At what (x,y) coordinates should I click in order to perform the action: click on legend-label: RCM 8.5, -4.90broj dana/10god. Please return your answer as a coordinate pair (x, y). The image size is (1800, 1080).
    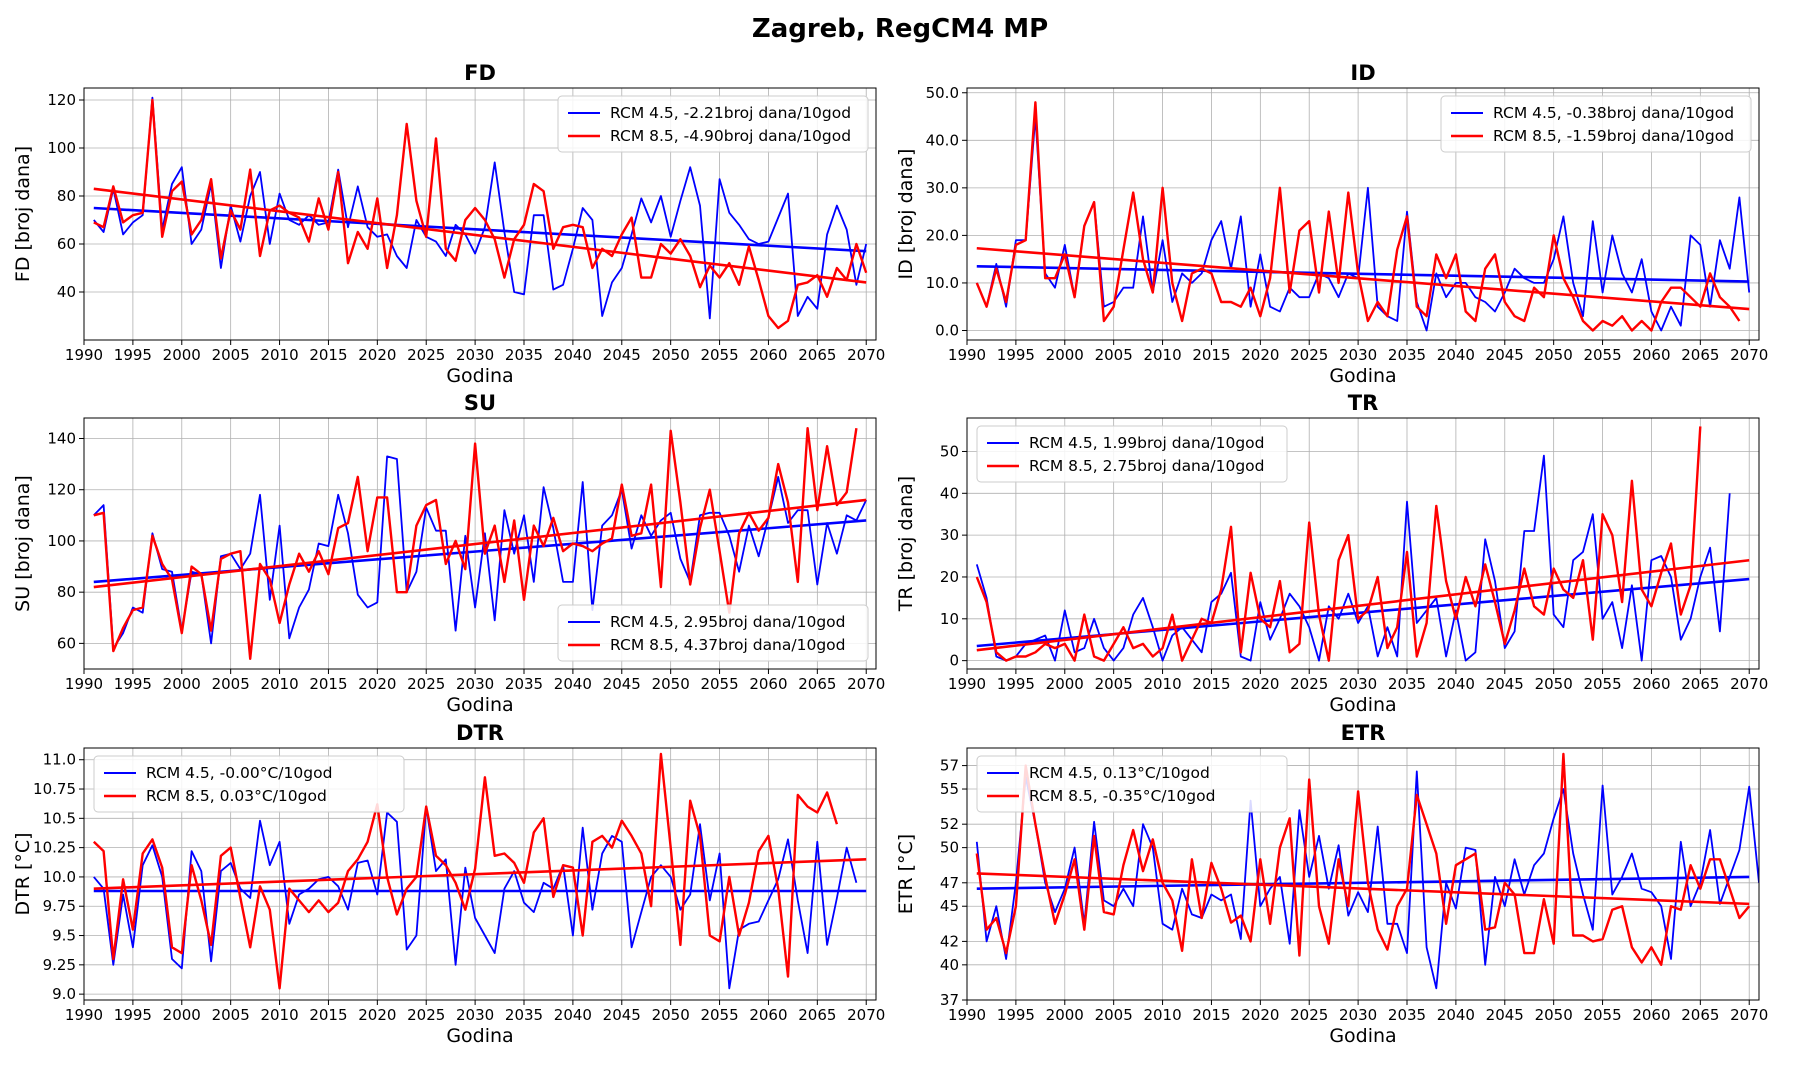
    Looking at the image, I should click on (730, 136).